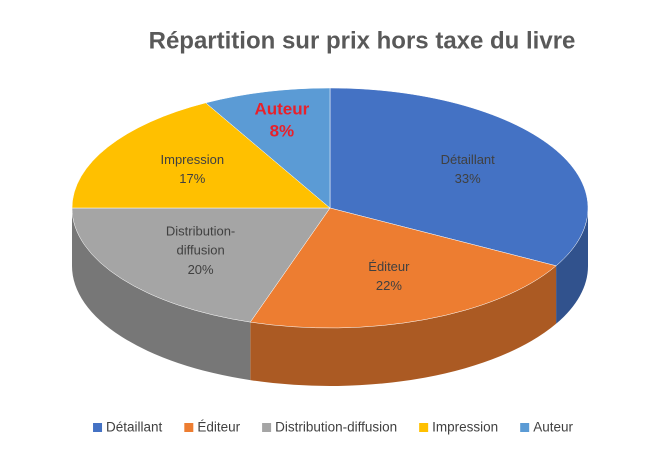 This screenshot has height=465, width=666. Describe the element at coordinates (200, 241) in the screenshot. I see `data-label: Distribution-diffusion` at that location.